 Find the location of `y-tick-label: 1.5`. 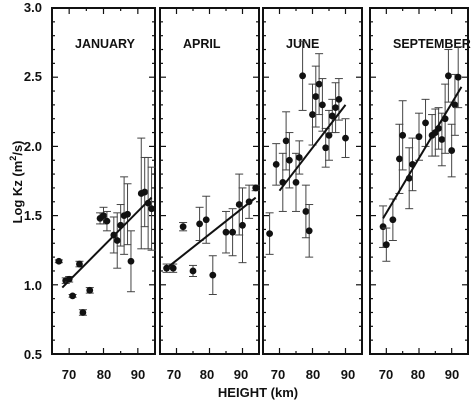

y-tick-label: 1.5 is located at coordinates (33, 215).